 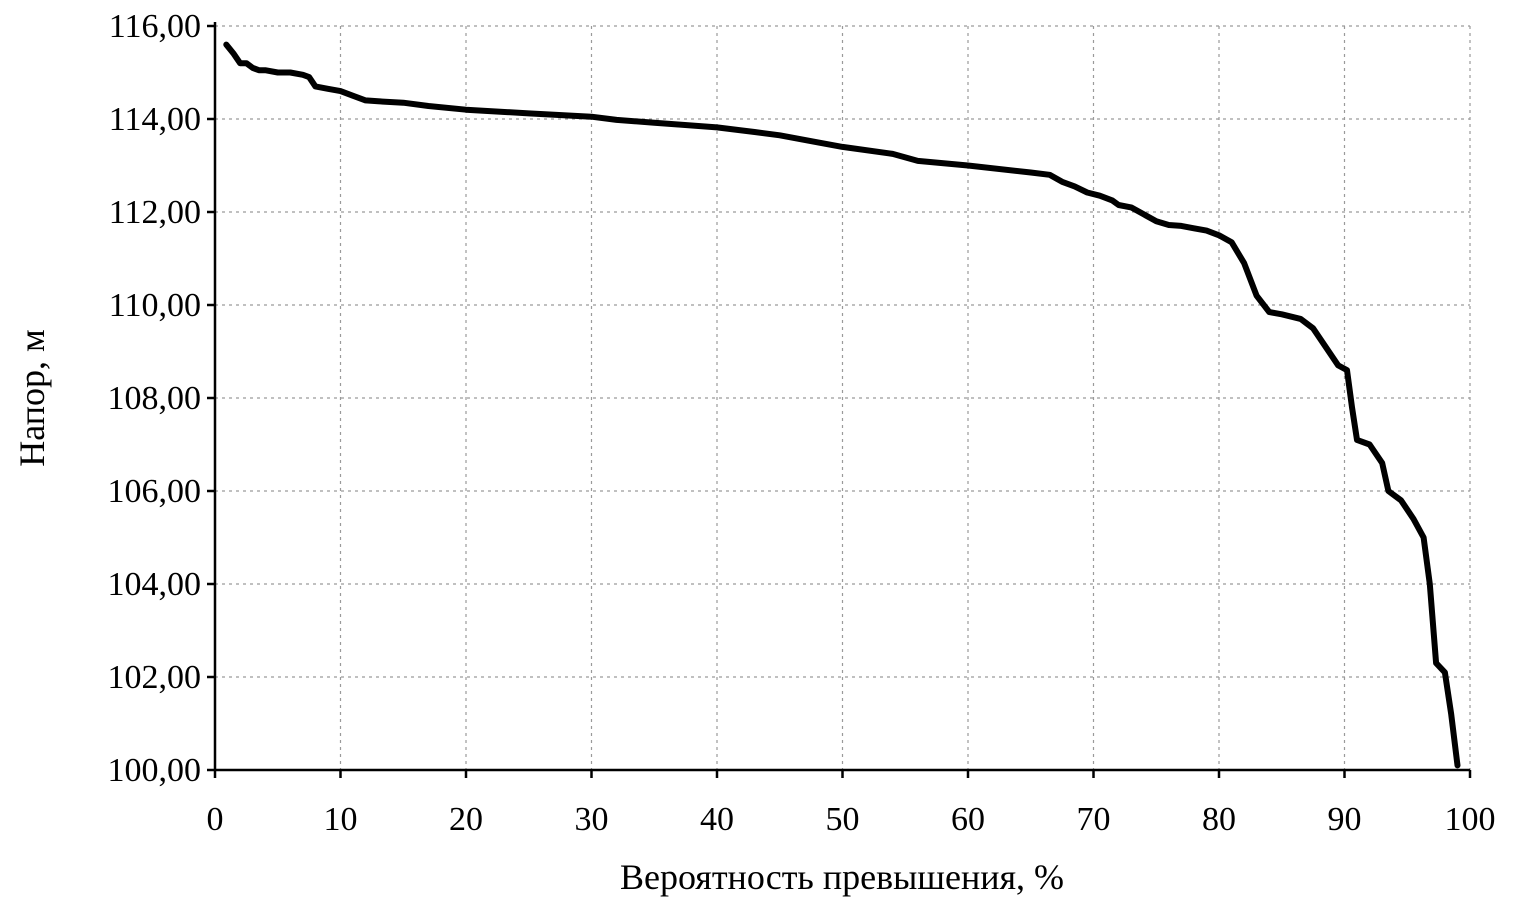 What do you see at coordinates (215, 819) in the screenshot?
I see `x-tick-label: 0` at bounding box center [215, 819].